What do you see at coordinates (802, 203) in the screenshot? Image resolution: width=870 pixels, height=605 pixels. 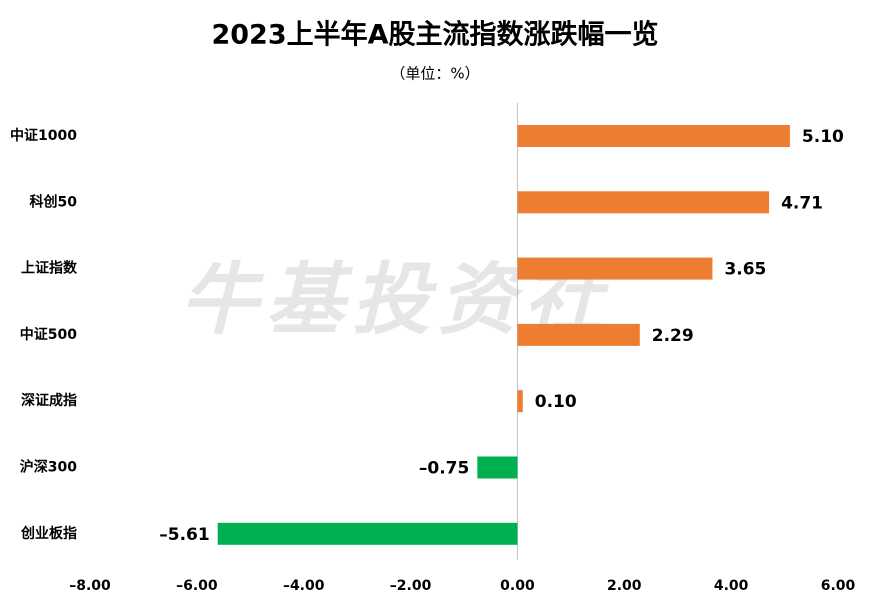 I see `value-label: 4.71` at bounding box center [802, 203].